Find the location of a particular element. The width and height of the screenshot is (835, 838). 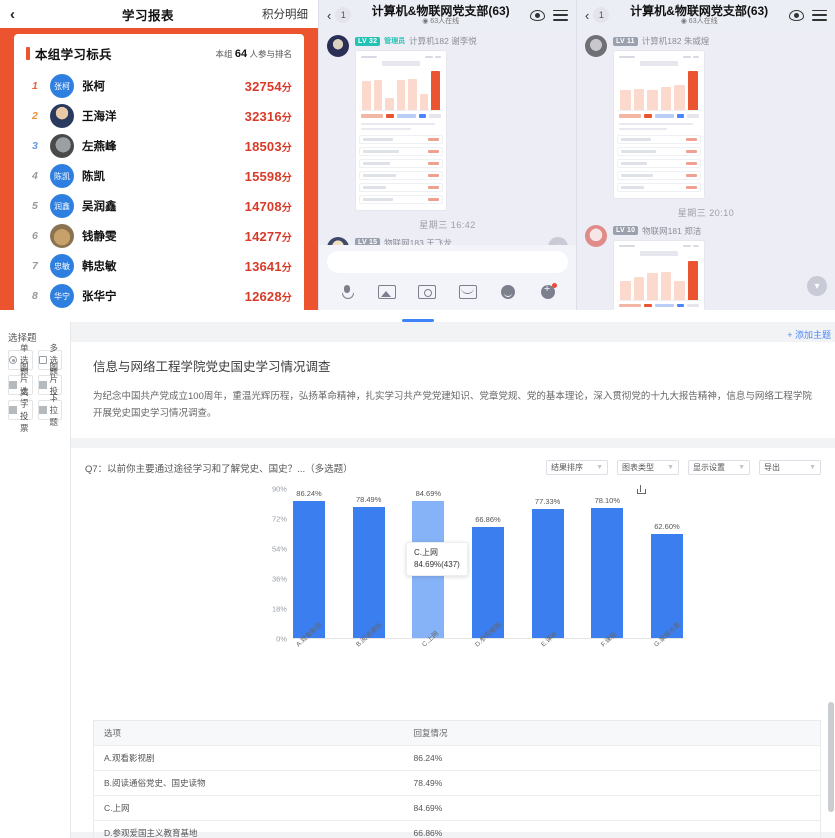

thumb-statusbar is located at coordinates (401, 56).